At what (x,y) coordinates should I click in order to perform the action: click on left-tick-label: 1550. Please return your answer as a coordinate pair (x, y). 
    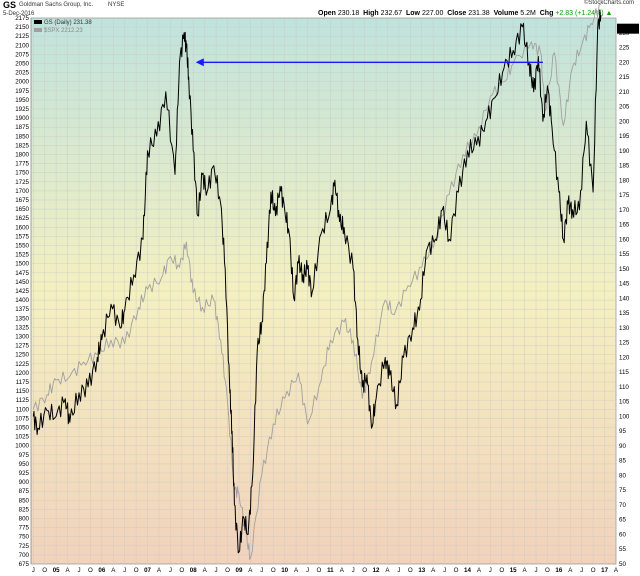
    Looking at the image, I should click on (22, 246).